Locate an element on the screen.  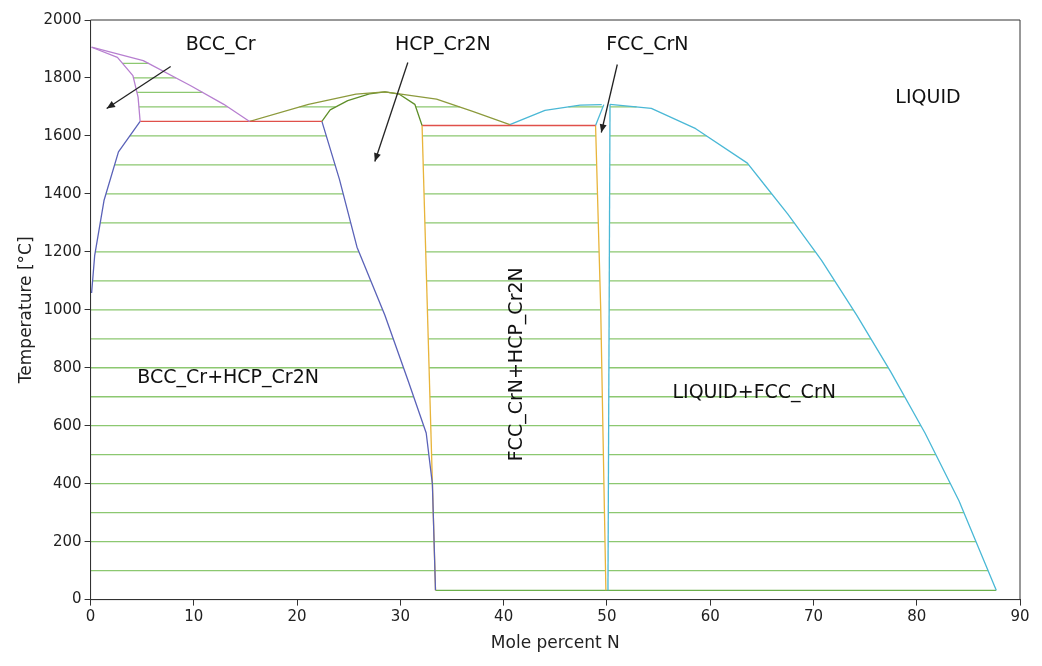
annotation: FCC_CrN is located at coordinates (647, 44).